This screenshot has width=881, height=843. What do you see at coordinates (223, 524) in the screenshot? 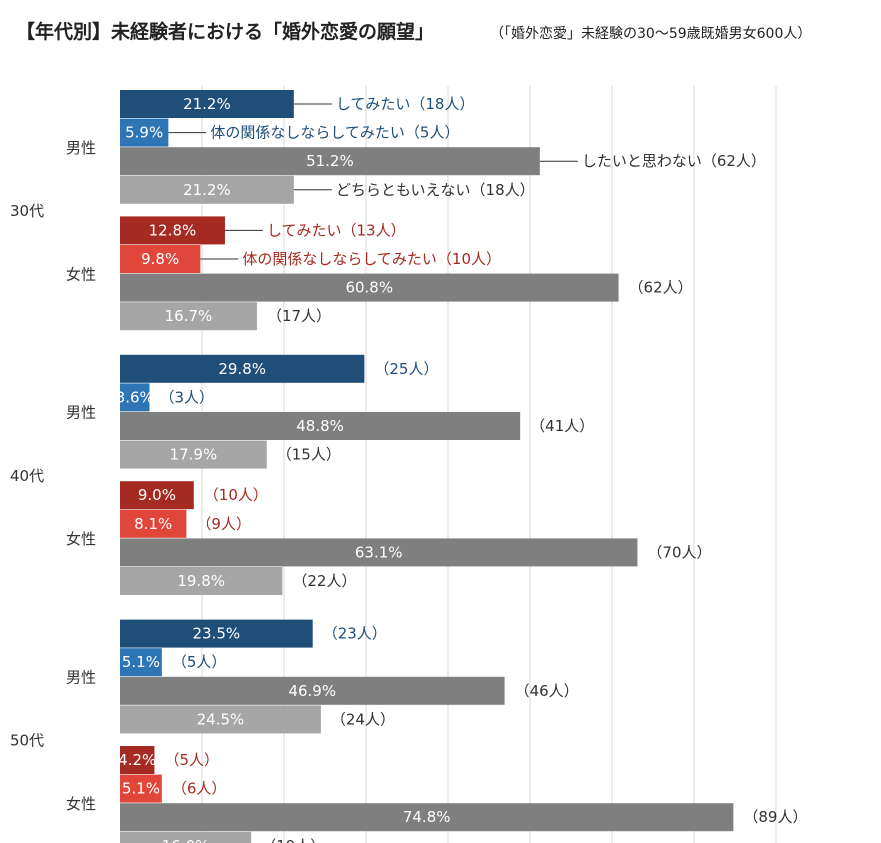
I see `count-label: （9人）` at bounding box center [223, 524].